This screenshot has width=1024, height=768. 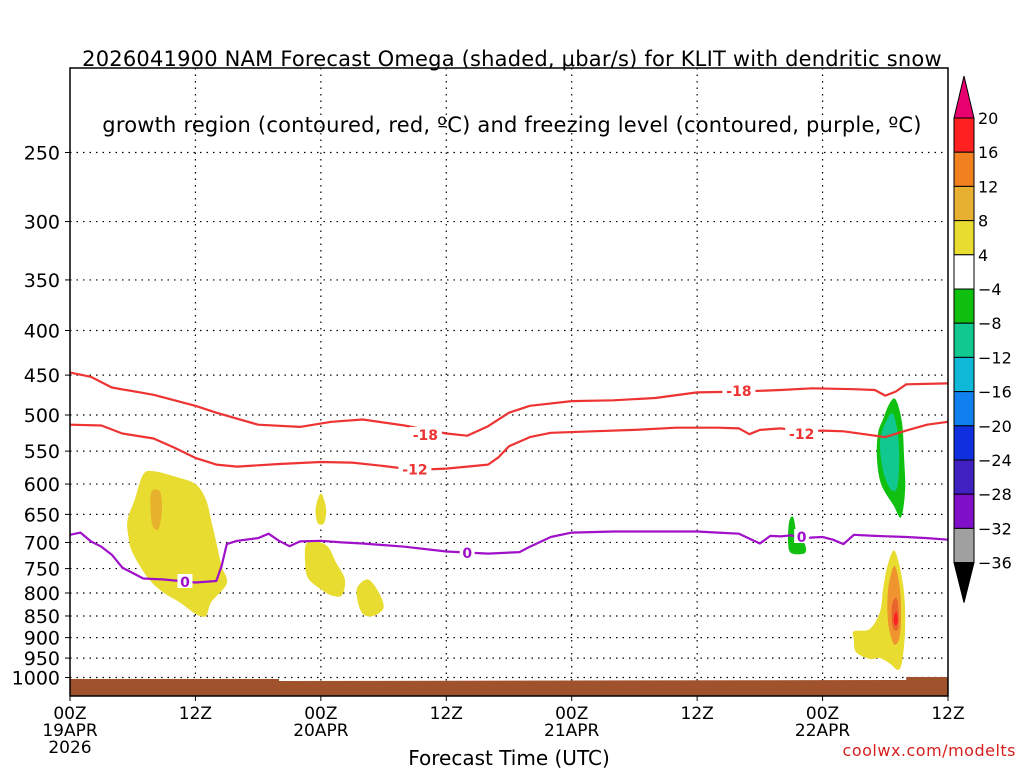 I want to click on x-tick-date-label: 22APR, so click(x=823, y=731).